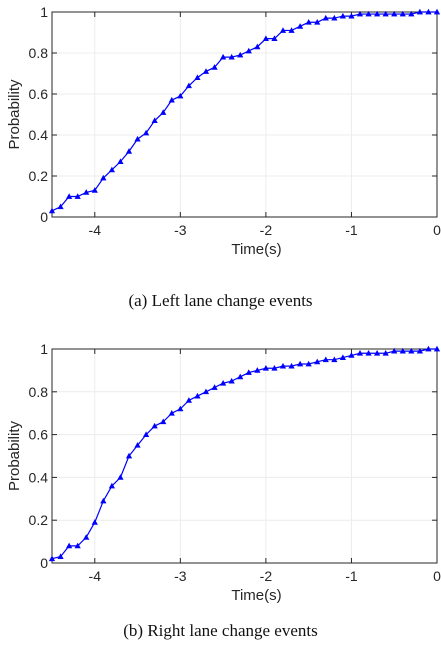  I want to click on y-tick-label: 0.6, so click(39, 94).